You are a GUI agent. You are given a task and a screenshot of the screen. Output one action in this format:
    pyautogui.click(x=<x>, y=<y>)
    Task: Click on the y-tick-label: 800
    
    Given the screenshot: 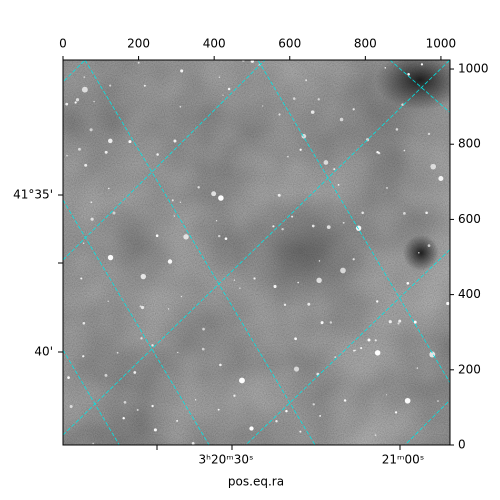 What is the action you would take?
    pyautogui.click(x=469, y=144)
    